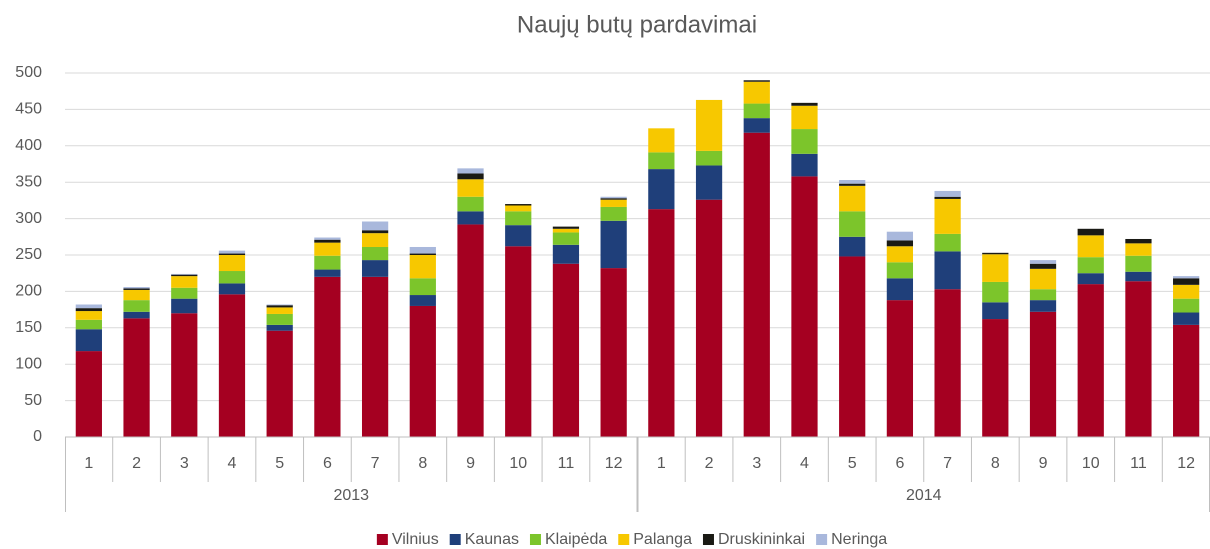 The image size is (1210, 549). What do you see at coordinates (28, 145) in the screenshot?
I see `y-tick-label: 400` at bounding box center [28, 145].